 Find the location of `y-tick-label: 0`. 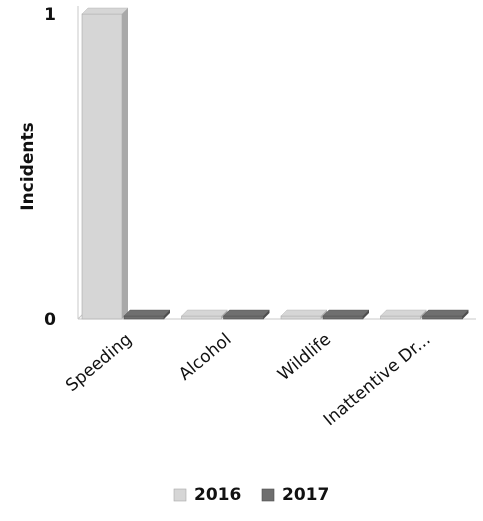

y-tick-label: 0 is located at coordinates (50, 320).